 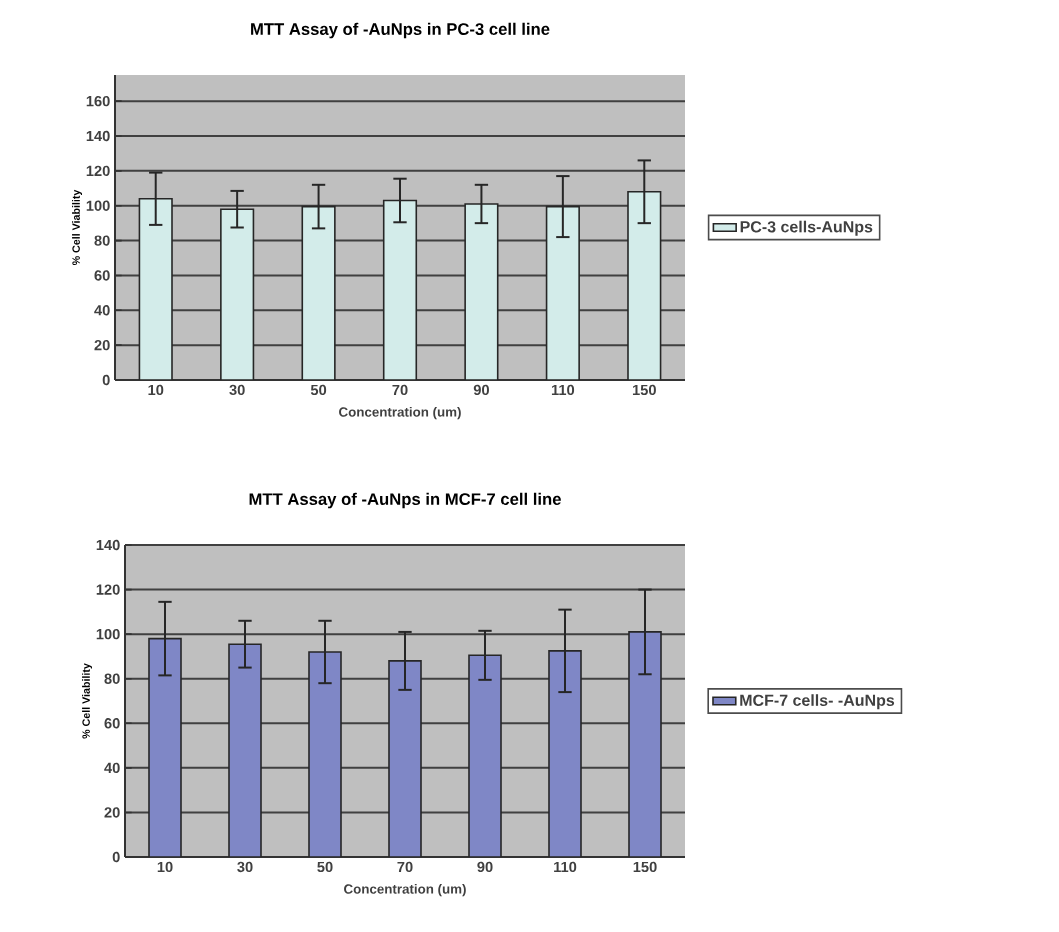 What do you see at coordinates (817, 702) in the screenshot?
I see `legend-label: MCF-7 cells- -AuNps` at bounding box center [817, 702].